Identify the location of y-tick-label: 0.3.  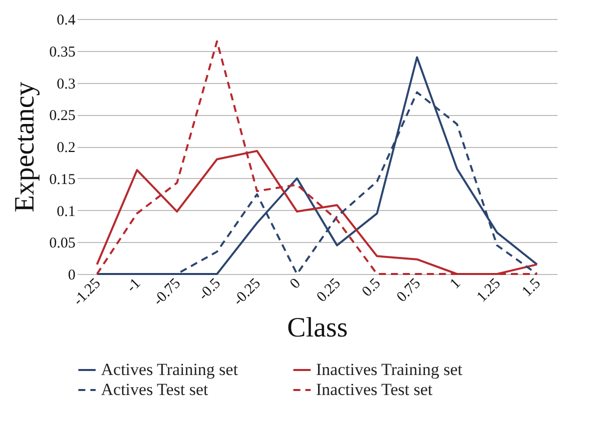
(66, 84).